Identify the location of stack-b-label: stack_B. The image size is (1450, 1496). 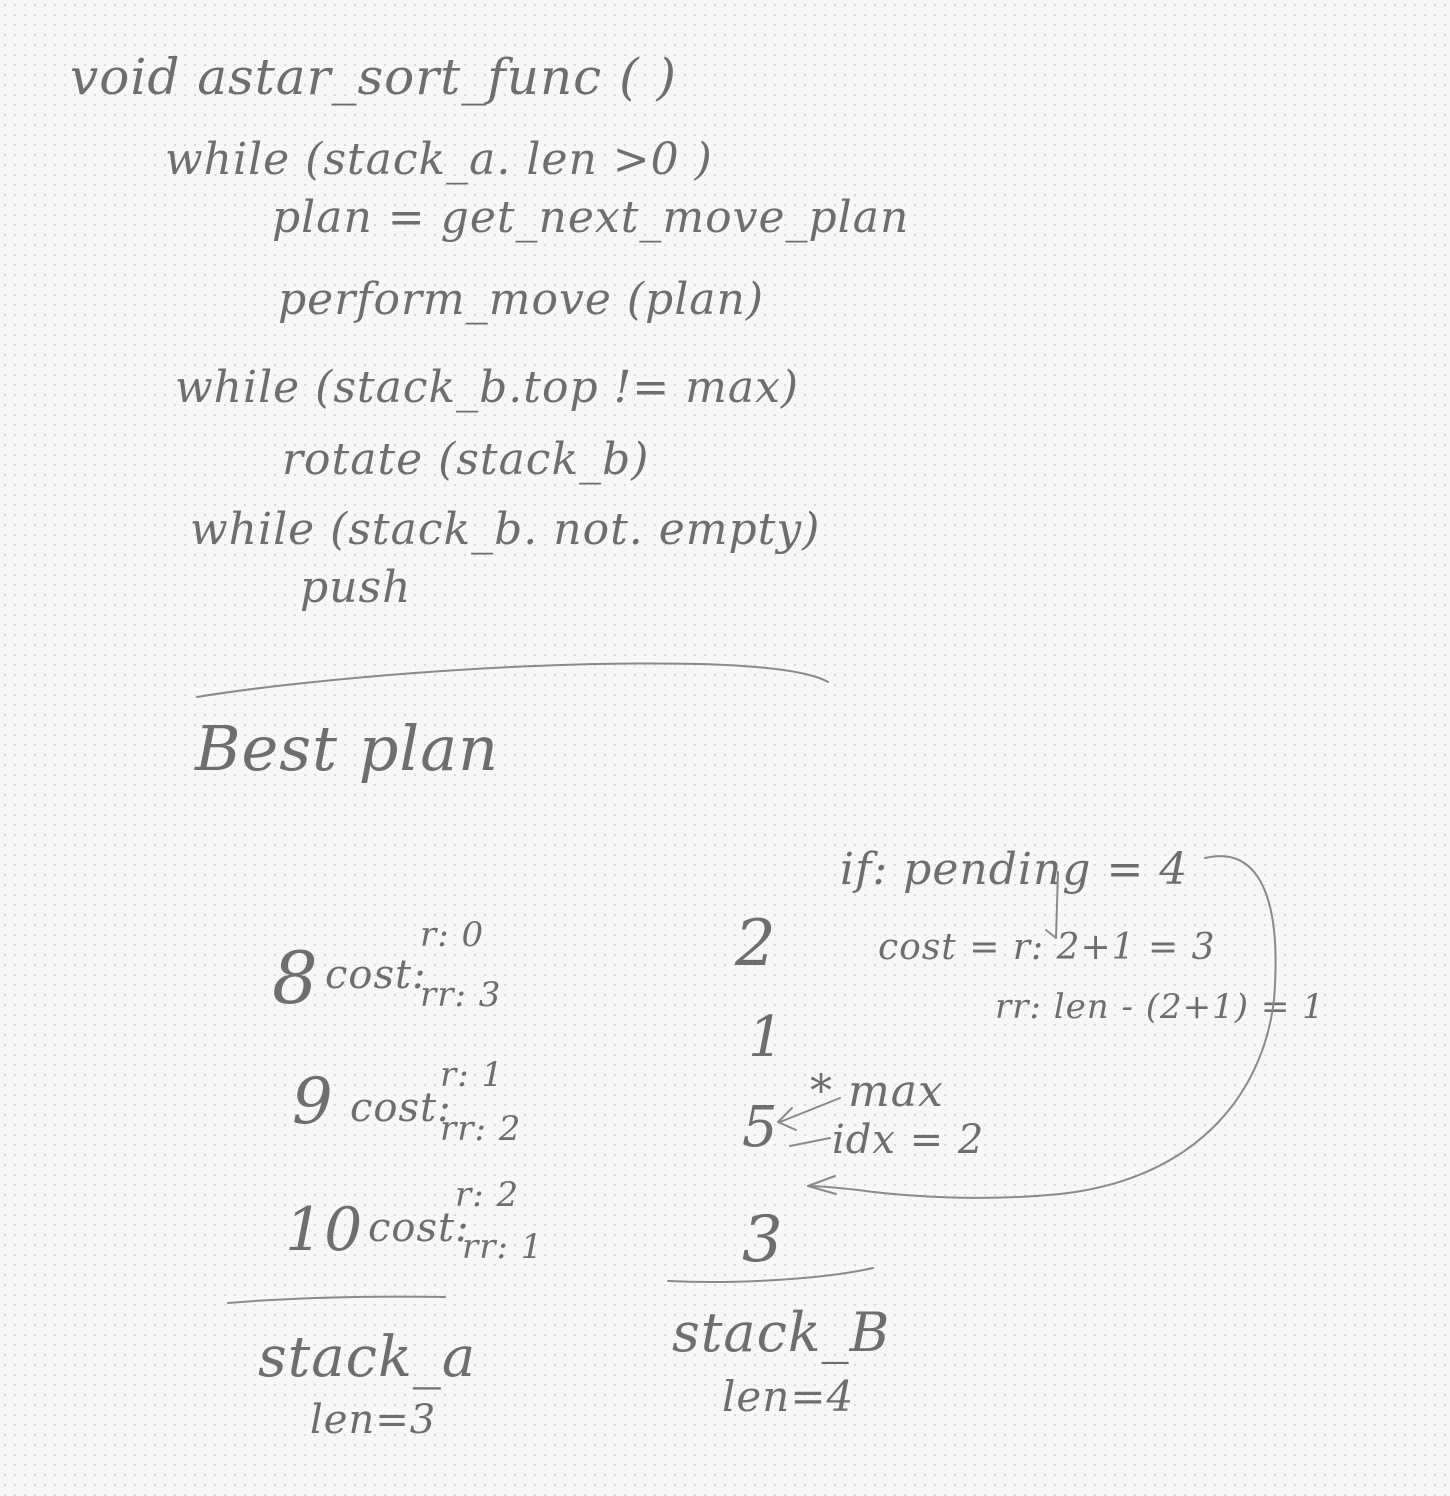
(781, 1332).